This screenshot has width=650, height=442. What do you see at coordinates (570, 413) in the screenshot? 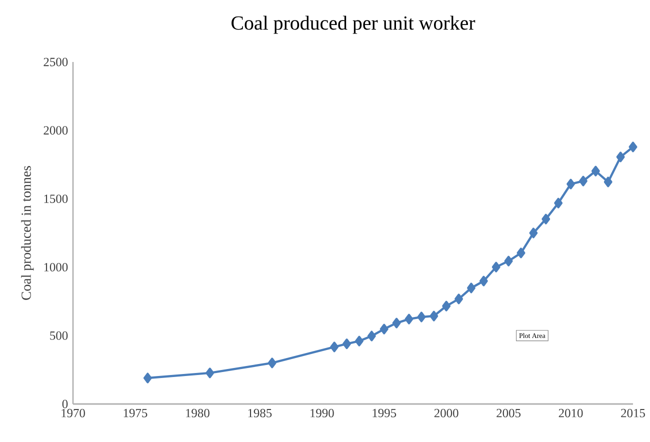
I see `x-tick-label: 2010` at bounding box center [570, 413].